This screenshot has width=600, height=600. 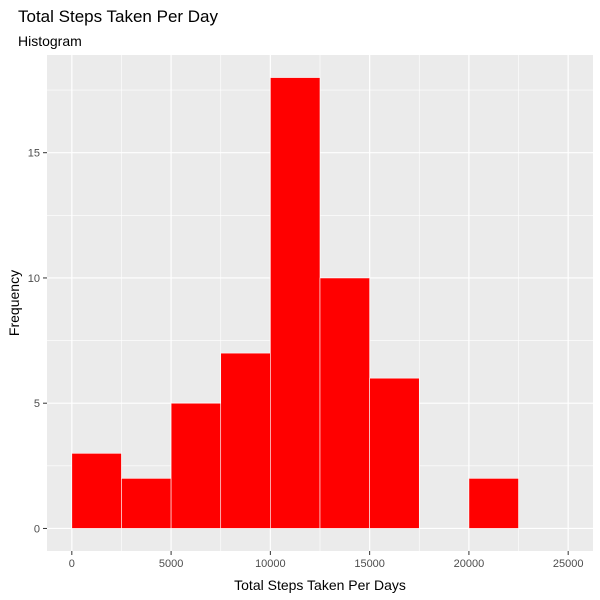 I want to click on chart-subtitle: Histogram, so click(x=50, y=41).